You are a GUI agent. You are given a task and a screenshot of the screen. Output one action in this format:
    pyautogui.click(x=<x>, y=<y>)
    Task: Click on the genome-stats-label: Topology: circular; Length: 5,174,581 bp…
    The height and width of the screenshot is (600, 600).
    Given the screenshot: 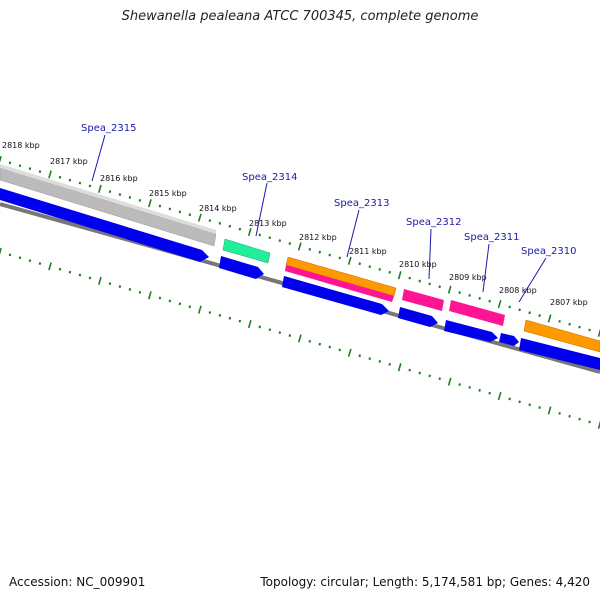 What is the action you would take?
    pyautogui.click(x=425, y=582)
    